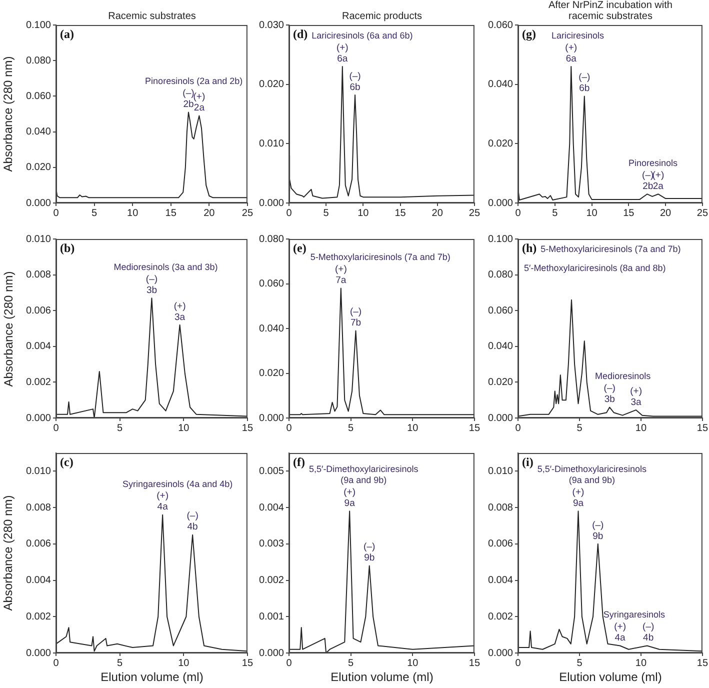 The height and width of the screenshot is (688, 709). What do you see at coordinates (166, 267) in the screenshot?
I see `annotation: Medioresinols (3a and 3b)` at bounding box center [166, 267].